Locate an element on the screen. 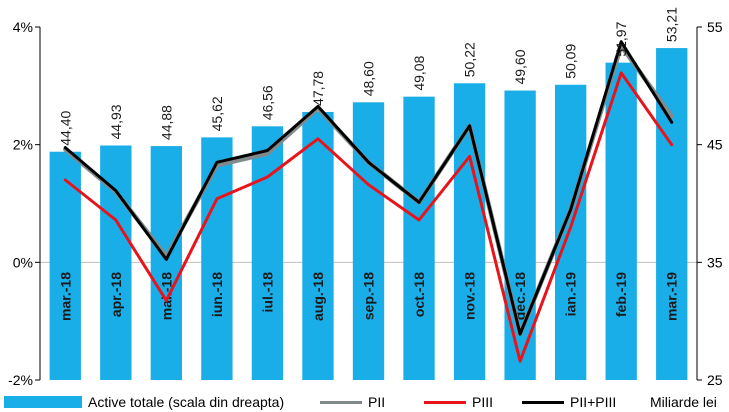 This screenshot has height=412, width=729. category-label: mar.-18 is located at coordinates (65, 296).